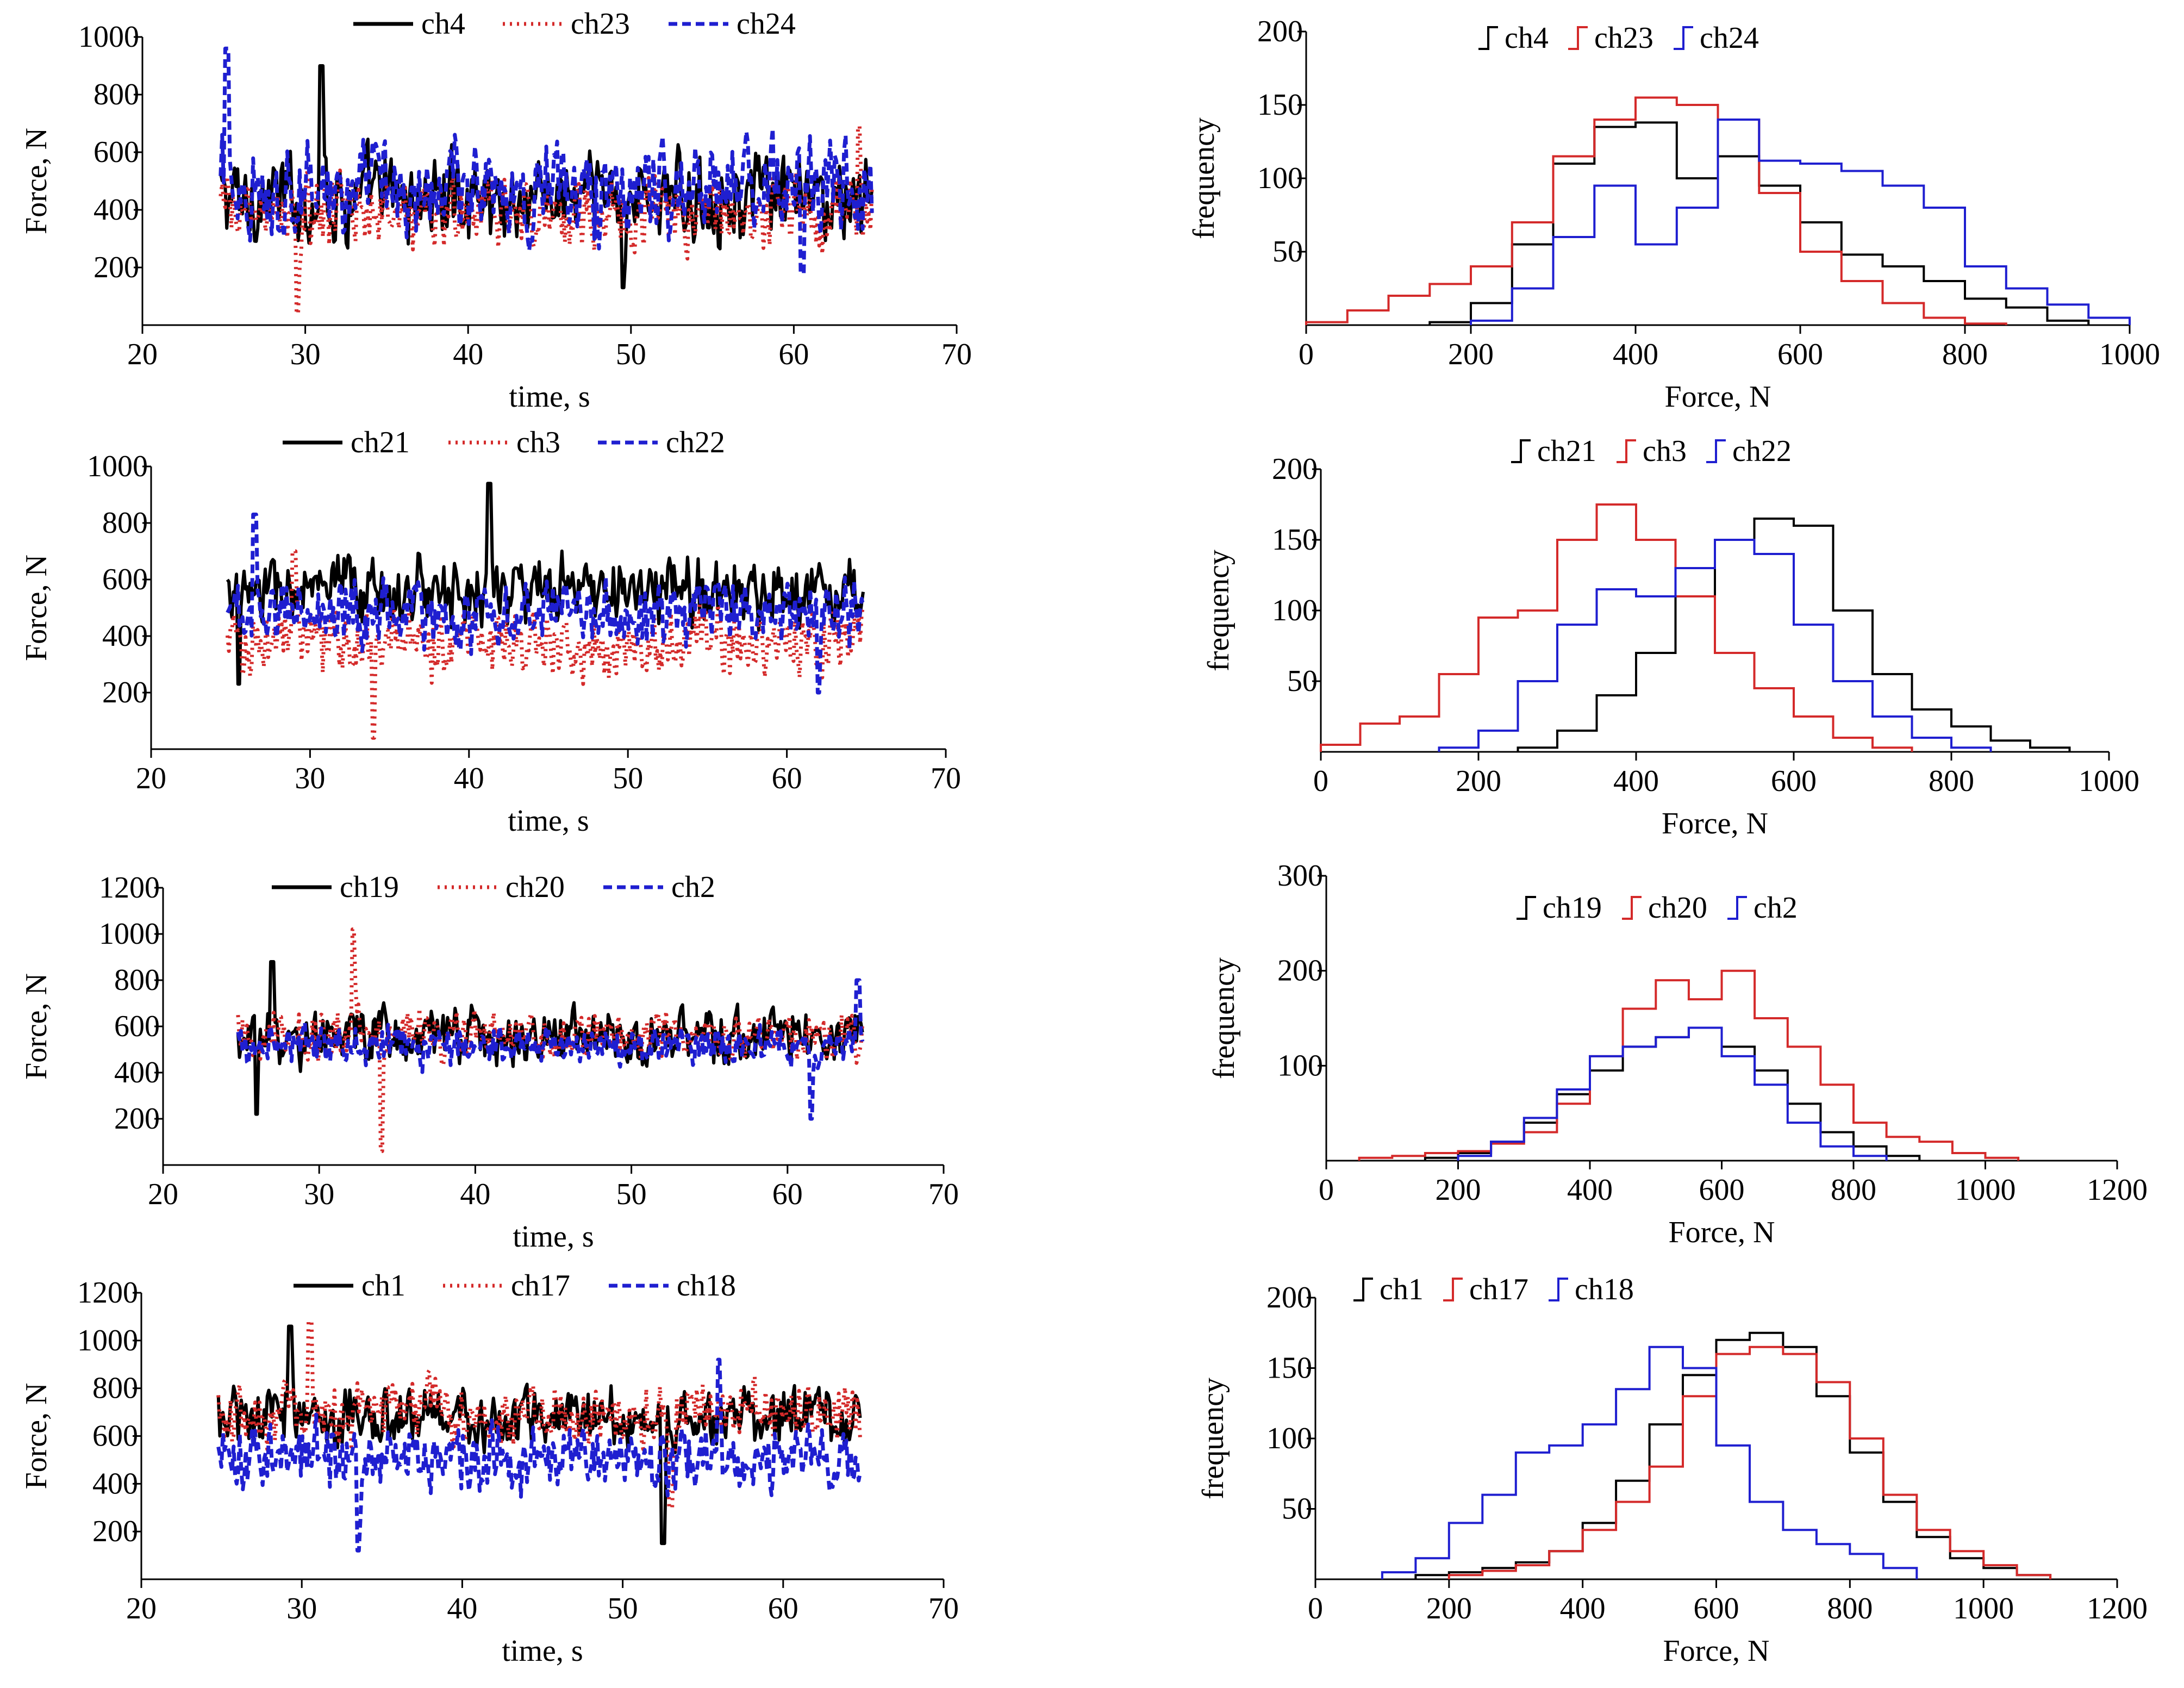  What do you see at coordinates (2117, 1608) in the screenshot?
I see `h4-x-tick-label: 1200` at bounding box center [2117, 1608].